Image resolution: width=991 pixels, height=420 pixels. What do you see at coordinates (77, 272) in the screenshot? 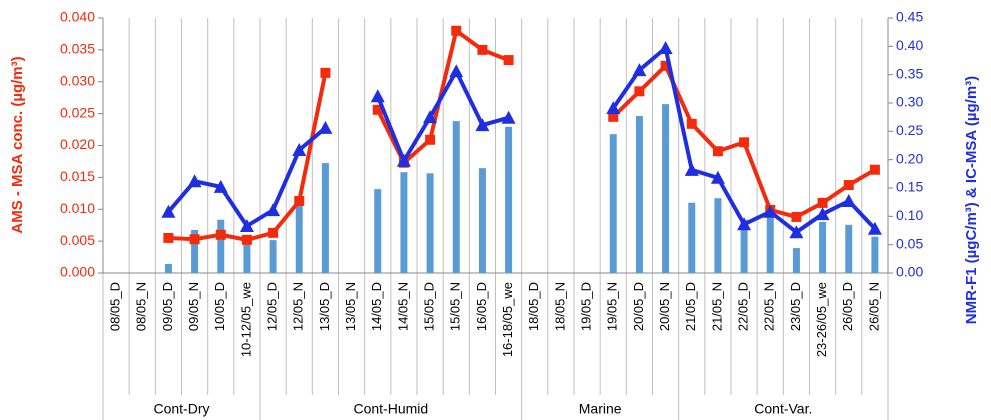
I see `y-tick-label: 0.000` at bounding box center [77, 272].